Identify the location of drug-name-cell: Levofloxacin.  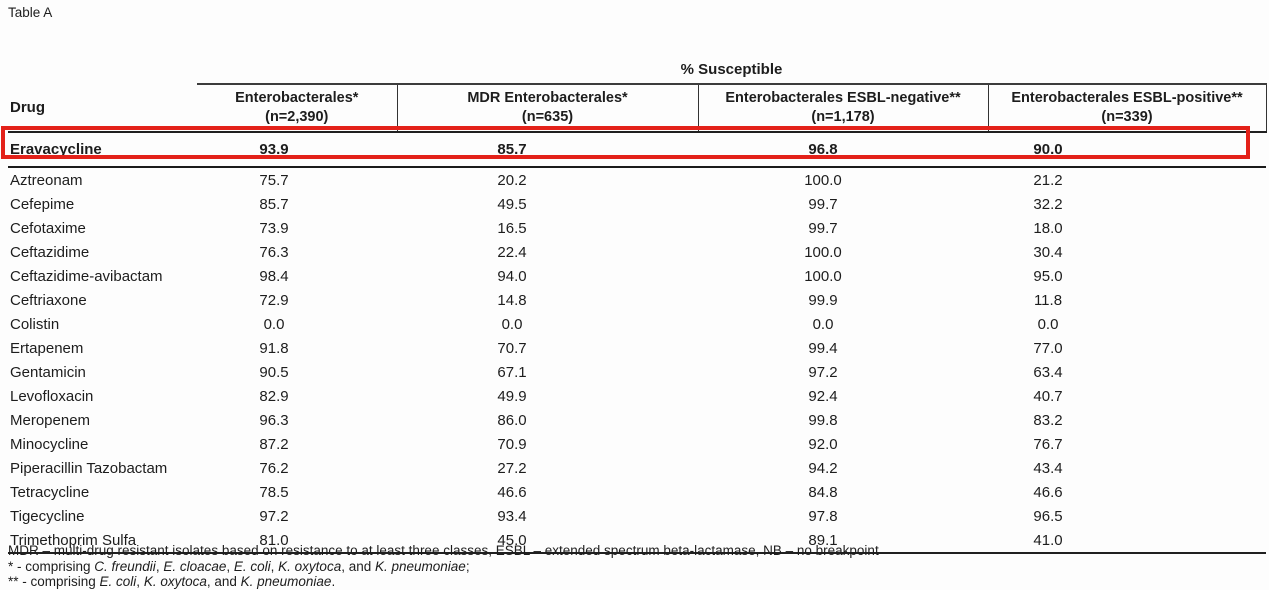
(52, 396).